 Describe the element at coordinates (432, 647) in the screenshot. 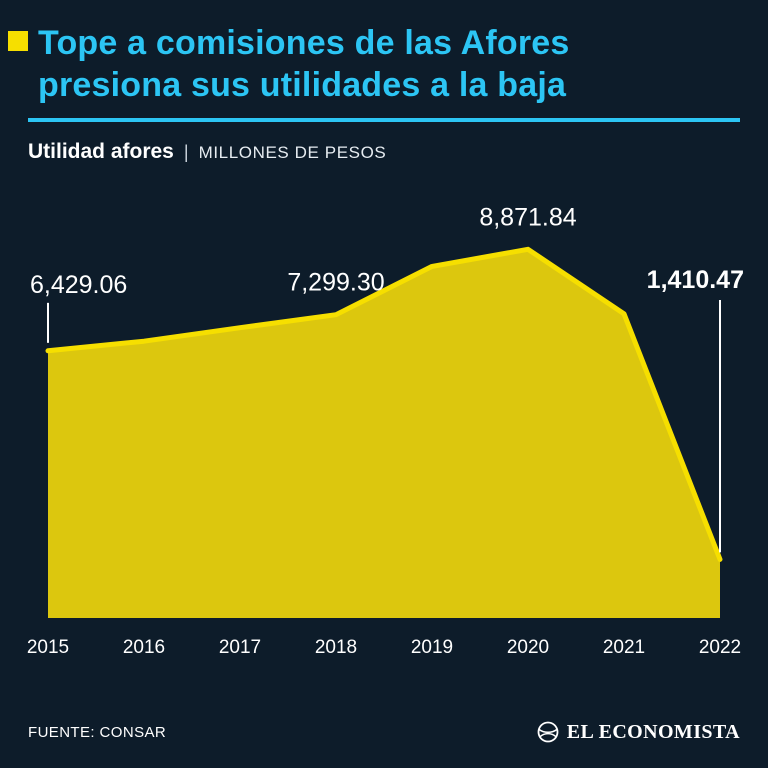

I see `x-axis-label: 2019` at that location.